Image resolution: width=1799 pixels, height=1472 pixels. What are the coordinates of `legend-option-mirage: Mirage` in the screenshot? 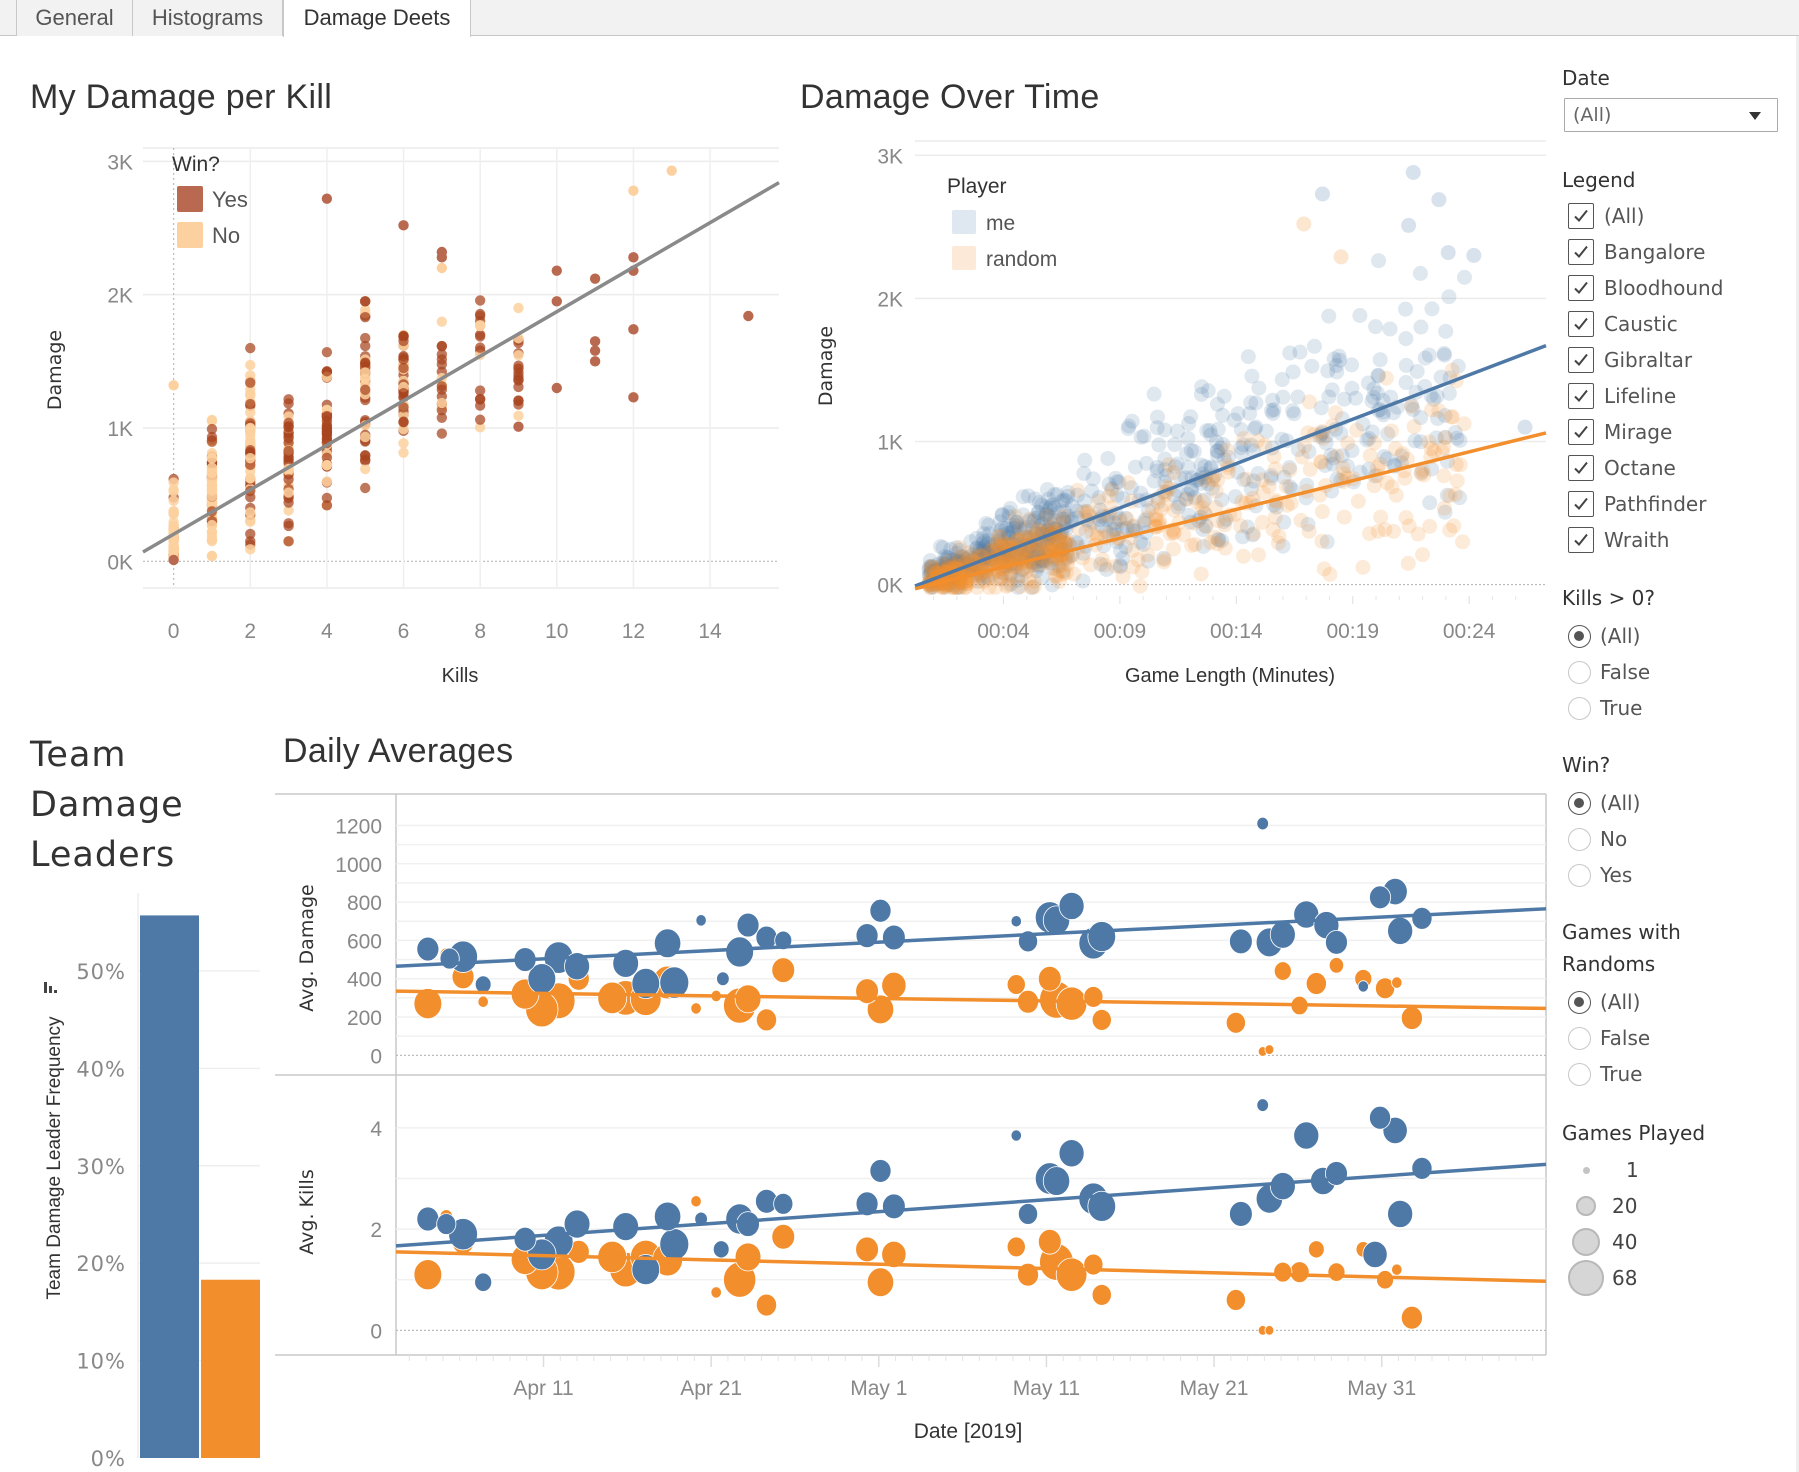 It's located at (1620, 432).